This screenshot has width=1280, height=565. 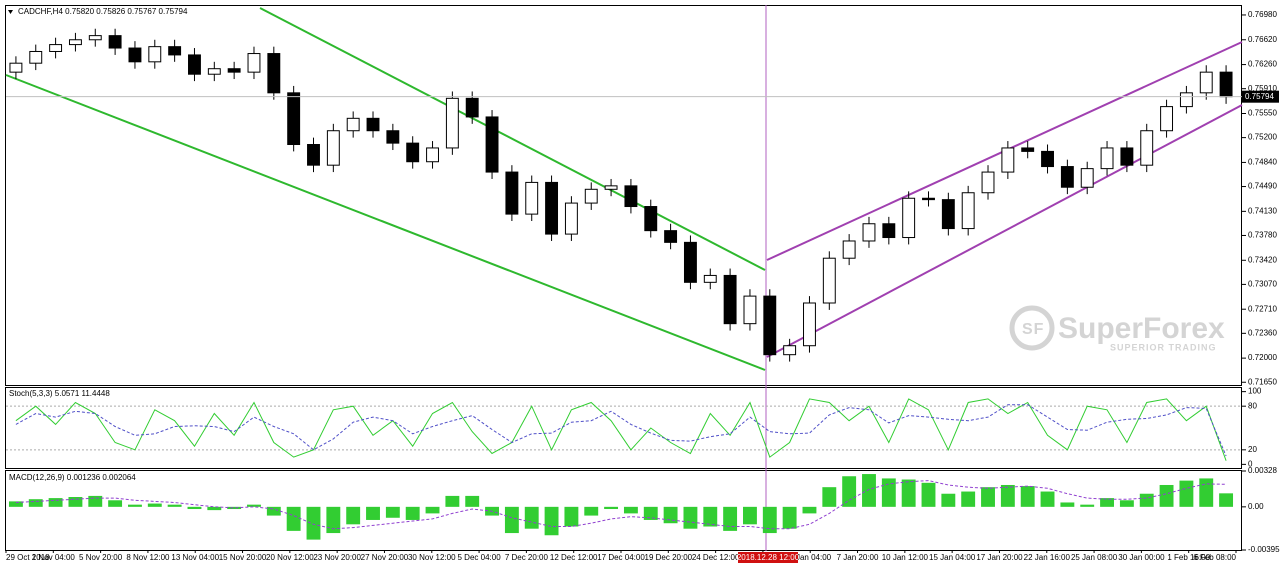 I want to click on y-tick-label: 20, so click(x=1252, y=449).